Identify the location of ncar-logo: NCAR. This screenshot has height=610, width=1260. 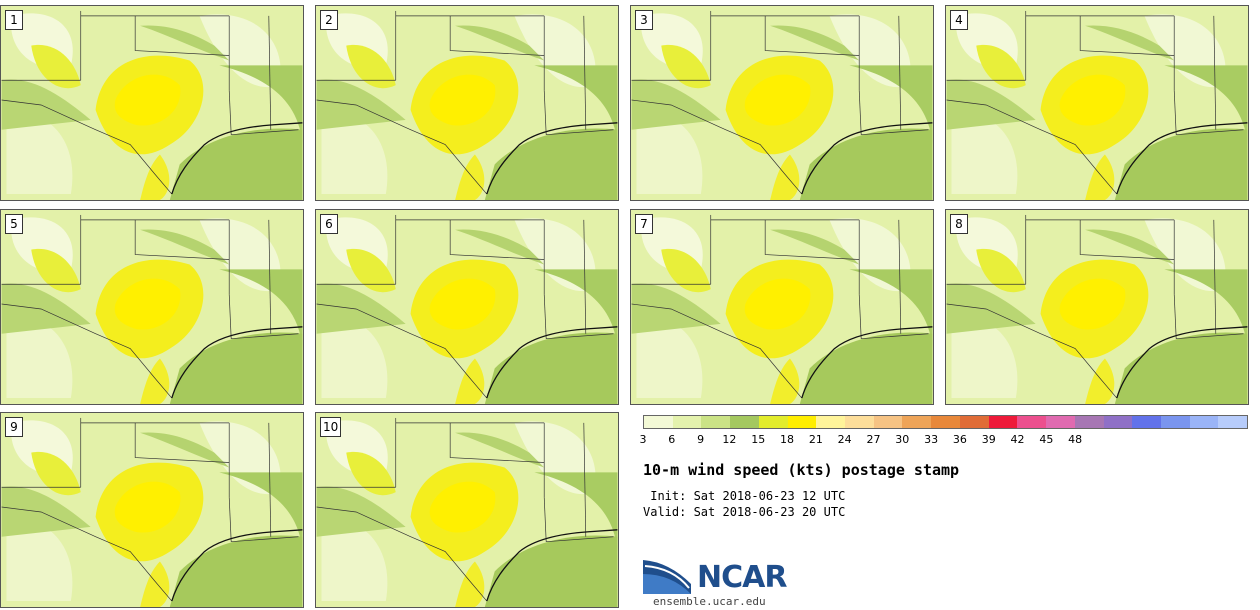
(718, 575).